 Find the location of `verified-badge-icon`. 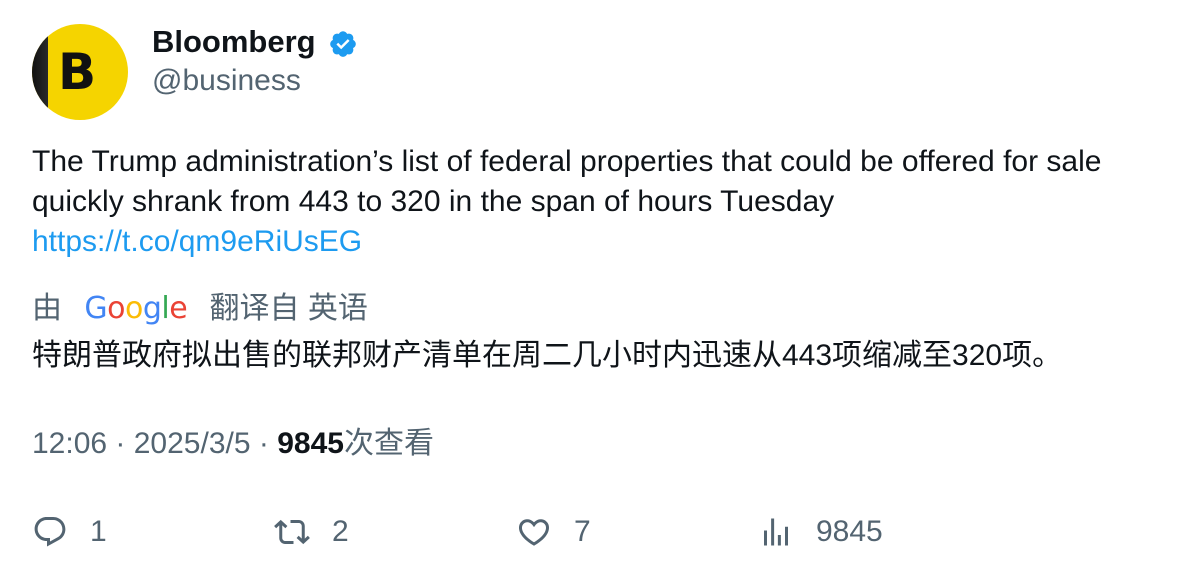

verified-badge-icon is located at coordinates (343, 44).